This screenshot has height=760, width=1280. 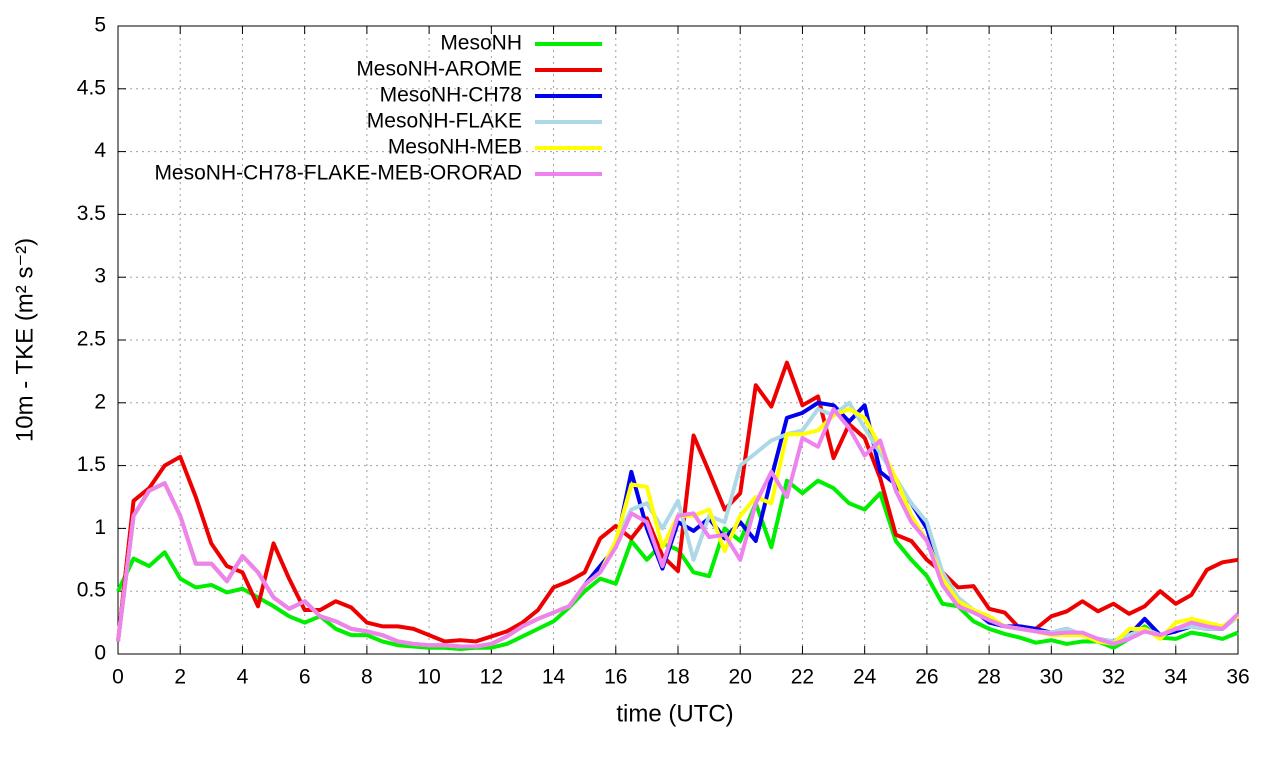 I want to click on x-tick-label: 30, so click(x=1051, y=677).